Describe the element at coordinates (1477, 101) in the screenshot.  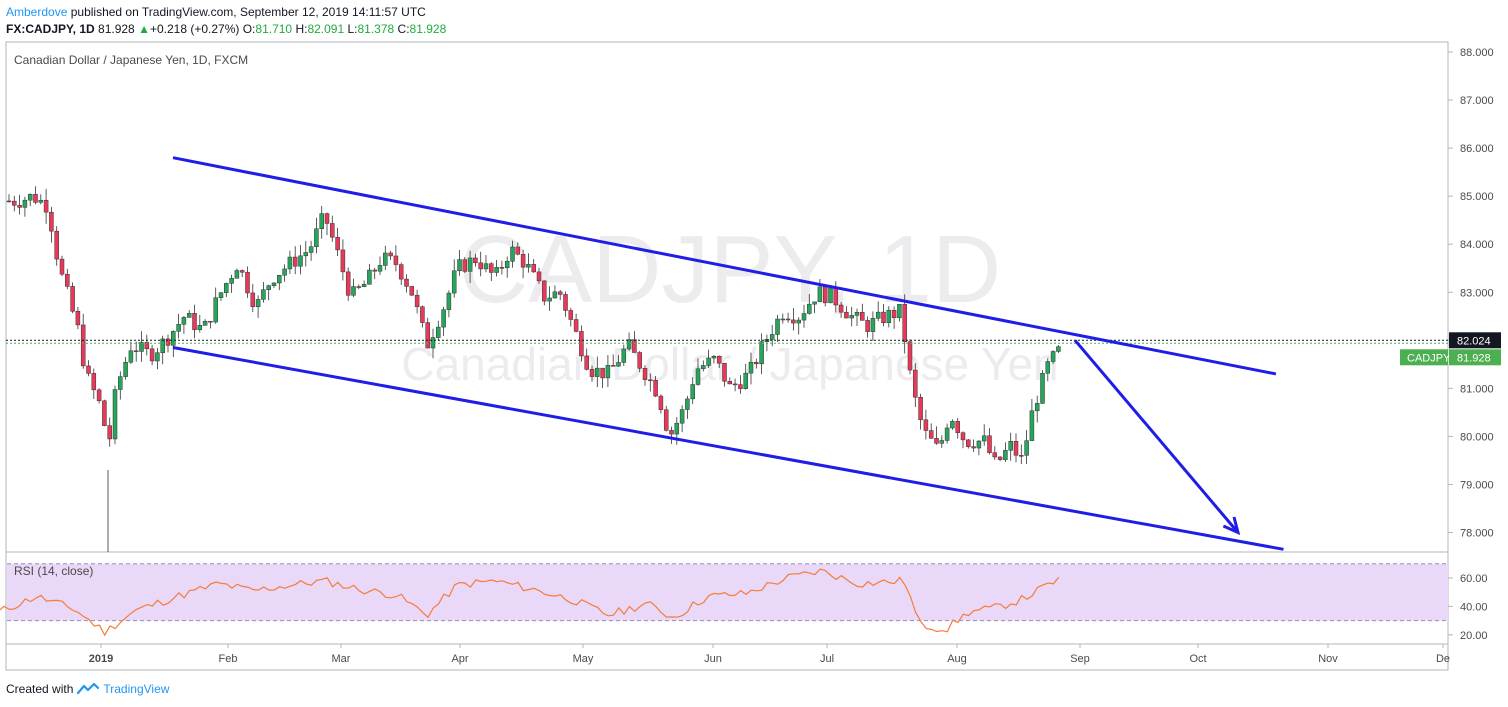
I see `price-tick-label: 87.000` at that location.